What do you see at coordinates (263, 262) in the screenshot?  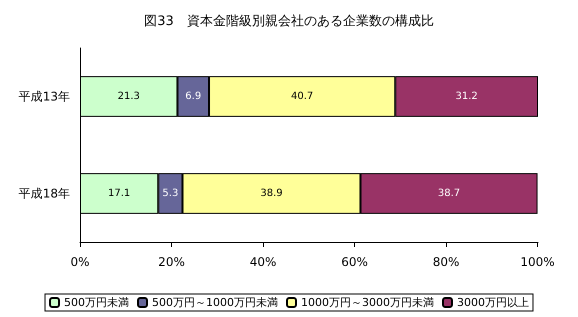 I see `x-tick-label: 40%` at bounding box center [263, 262].